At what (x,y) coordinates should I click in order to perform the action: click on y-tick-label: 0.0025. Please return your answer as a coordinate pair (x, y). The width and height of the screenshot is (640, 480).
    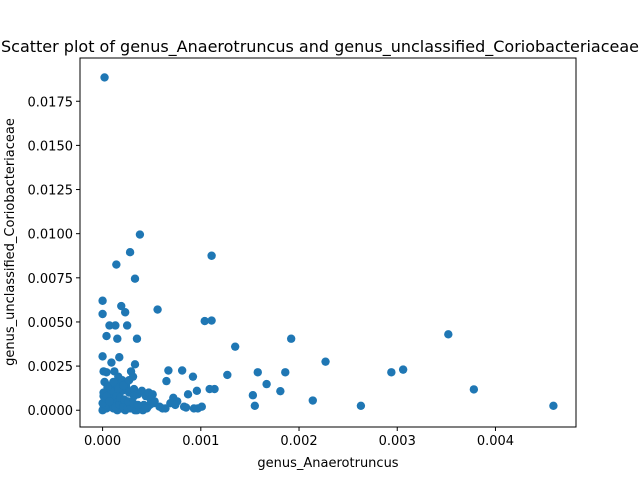
    Looking at the image, I should click on (51, 367).